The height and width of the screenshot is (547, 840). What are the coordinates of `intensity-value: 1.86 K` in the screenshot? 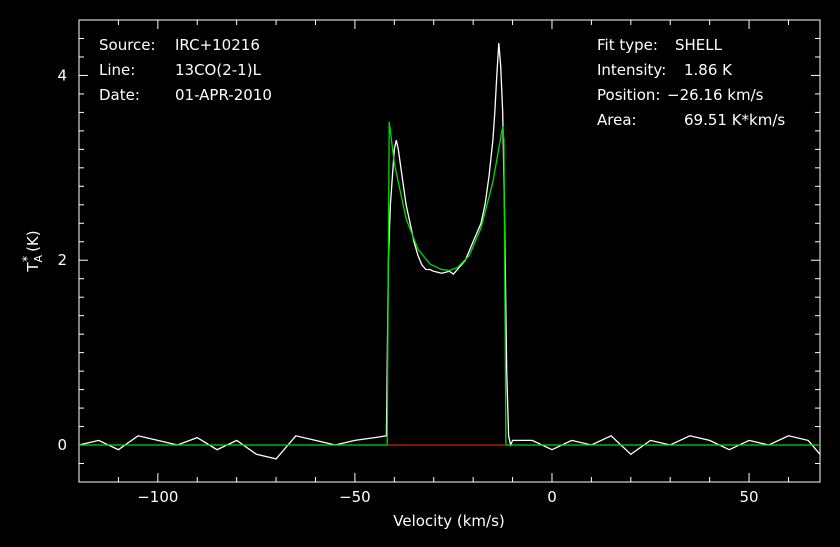 It's located at (708, 70).